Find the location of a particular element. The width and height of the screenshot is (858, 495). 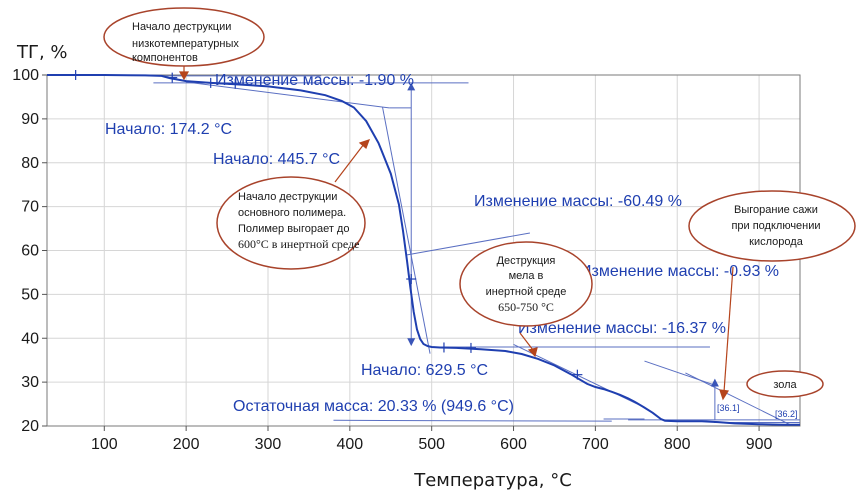

x-tick-label: 600 is located at coordinates (513, 444).